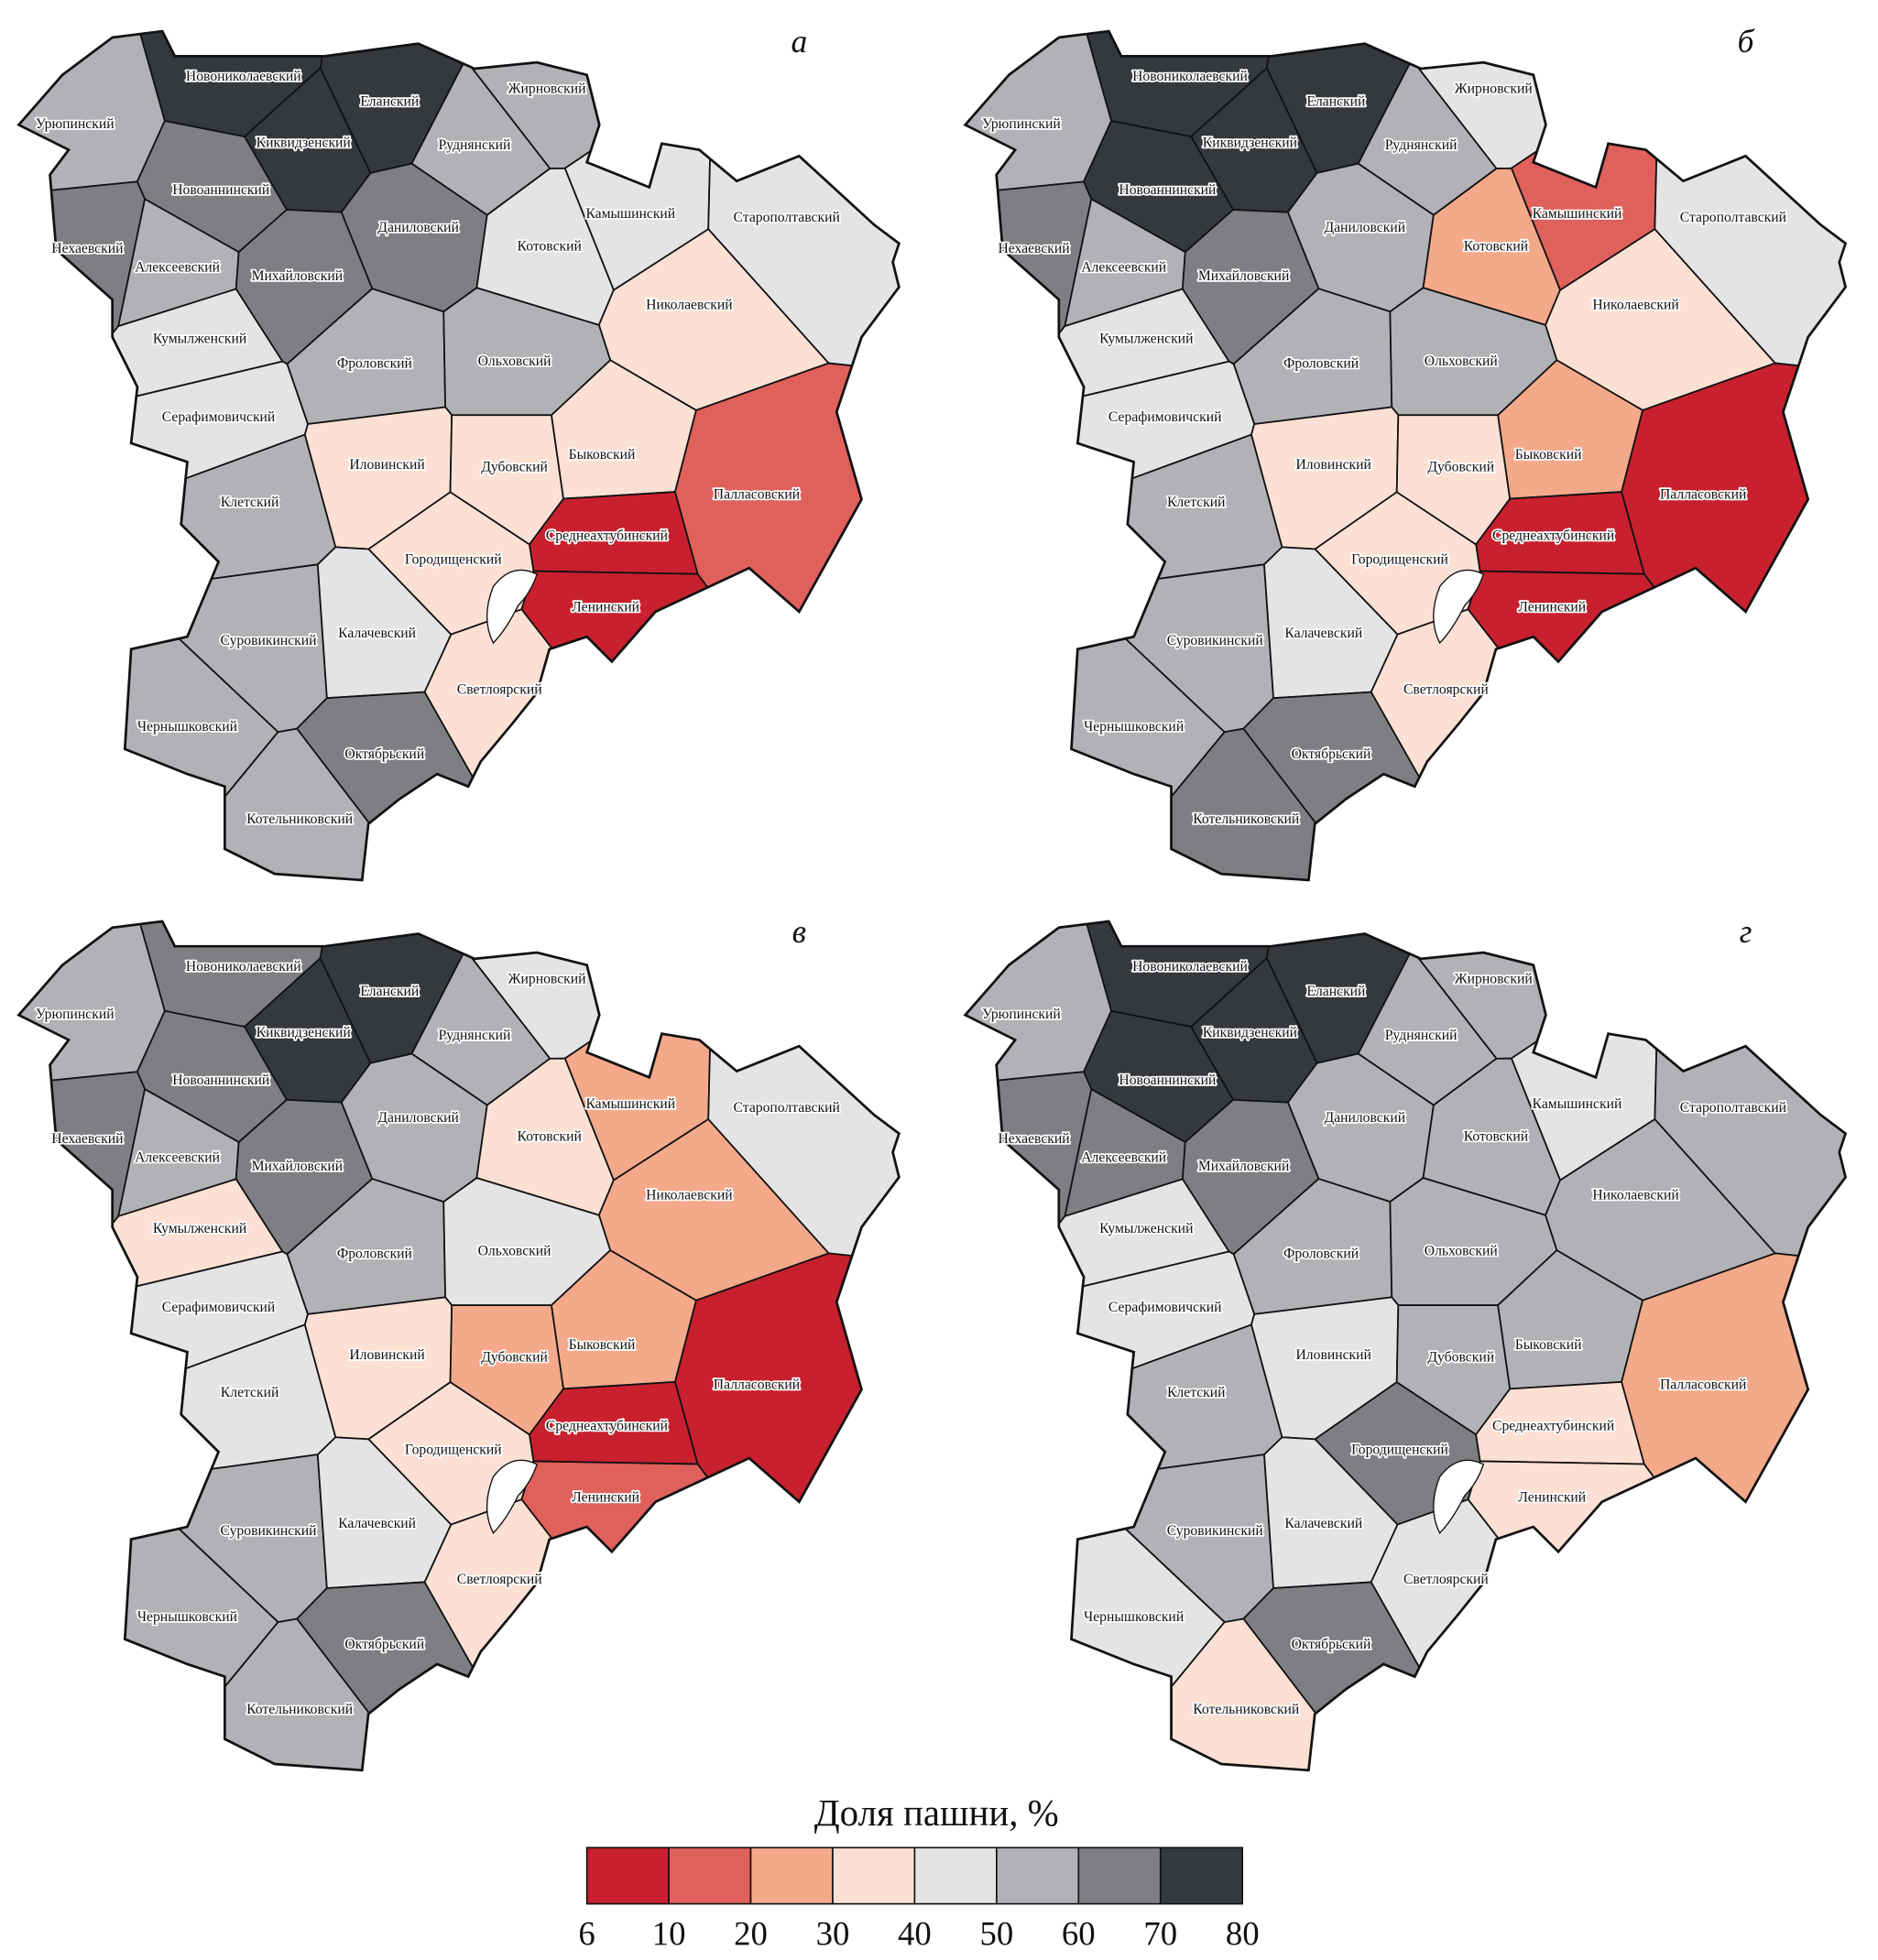  Describe the element at coordinates (833, 1934) in the screenshot. I see `legend-tick-label: 30` at that location.